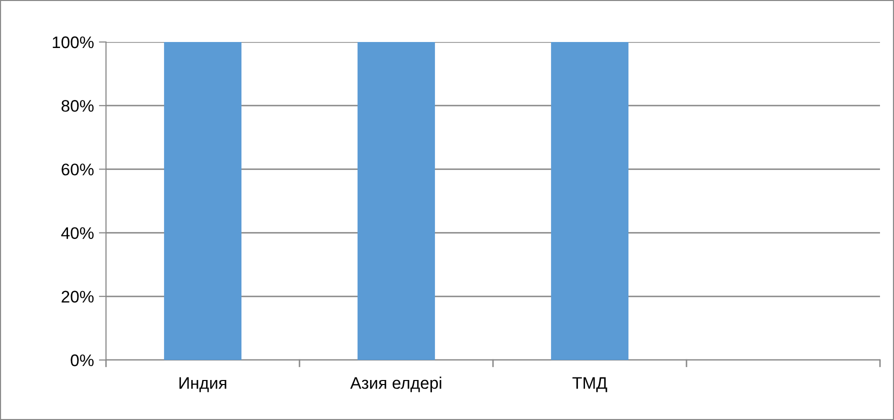  Describe the element at coordinates (202, 384) in the screenshot. I see `x-tick-label: Индия` at that location.